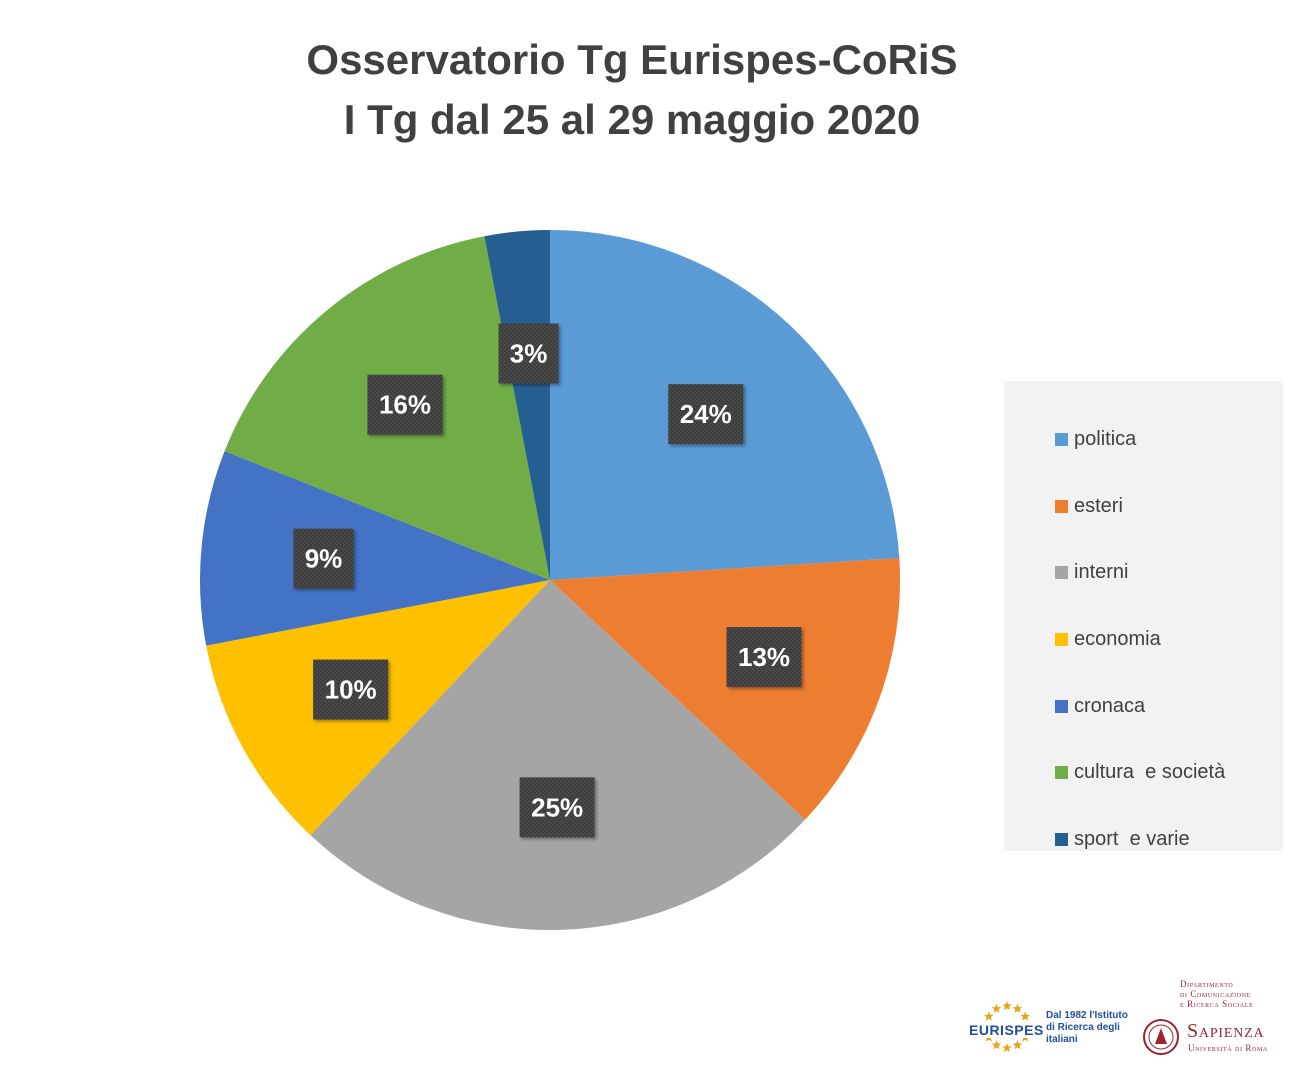 The width and height of the screenshot is (1296, 1072). I want to click on eurispes-wordmark: EURISPES, so click(1006, 1030).